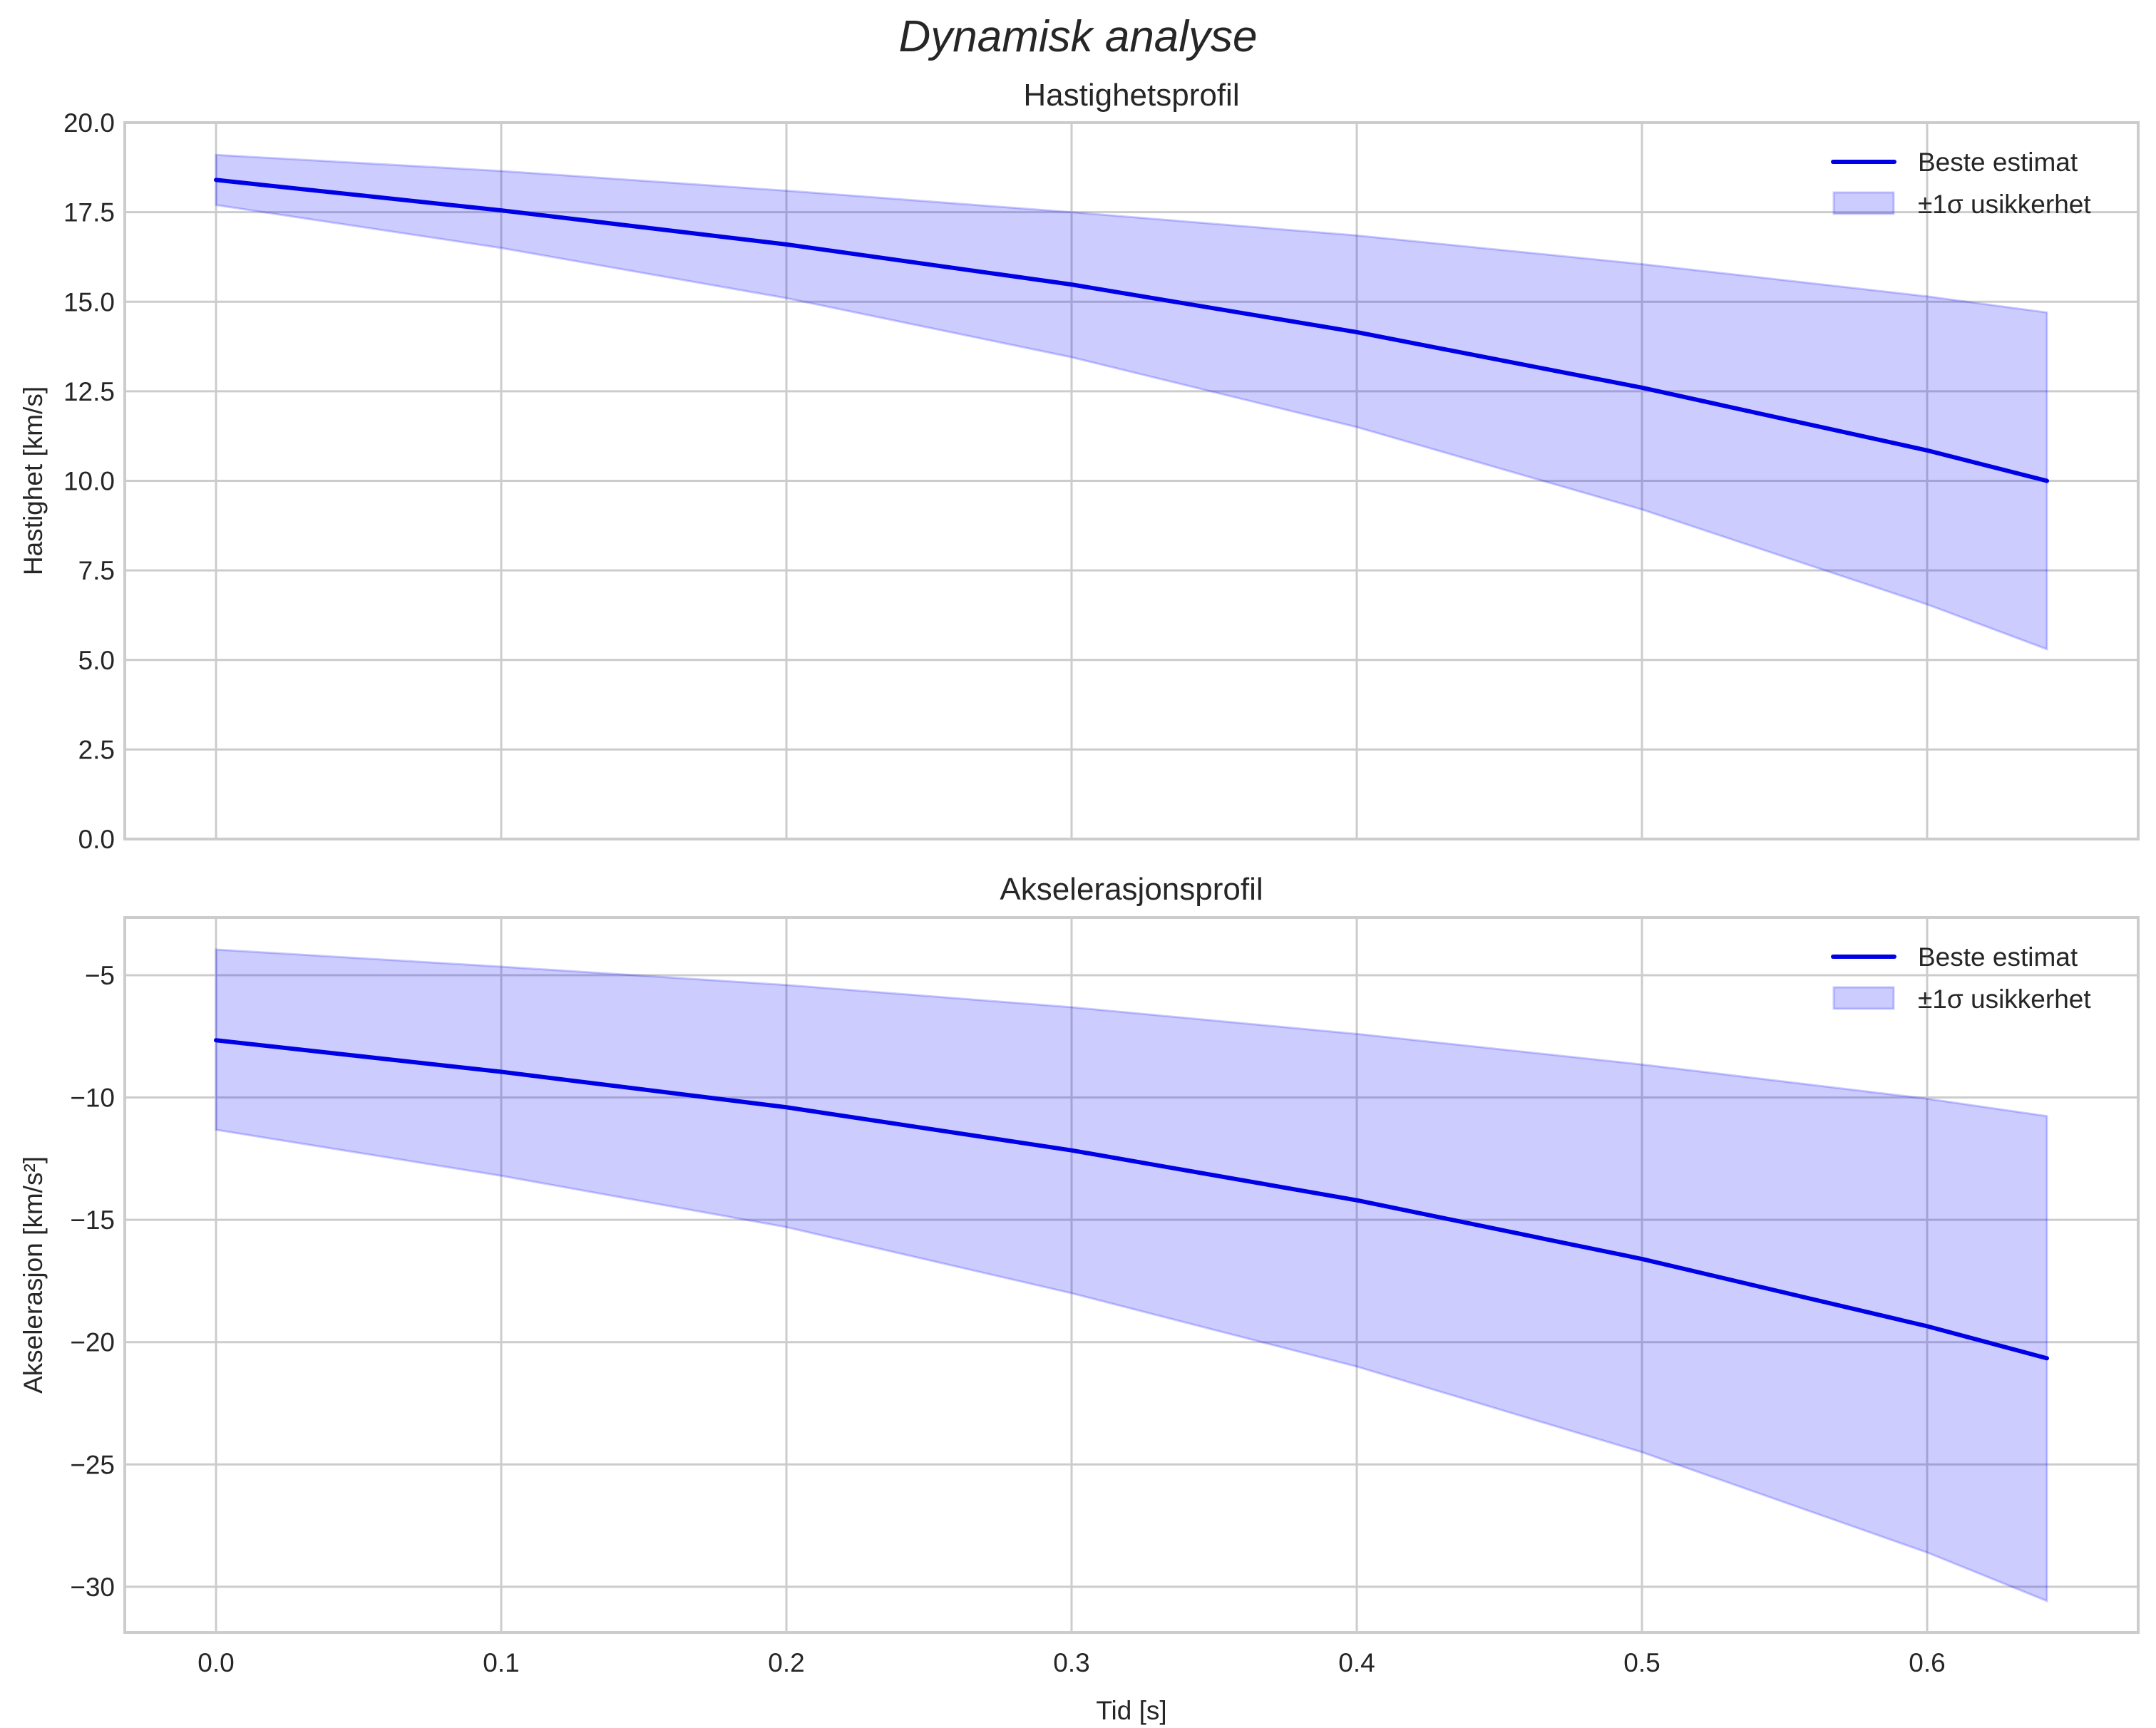 The width and height of the screenshot is (2156, 1728). Describe the element at coordinates (786, 1662) in the screenshot. I see `x-tick-label: 0.2` at that location.